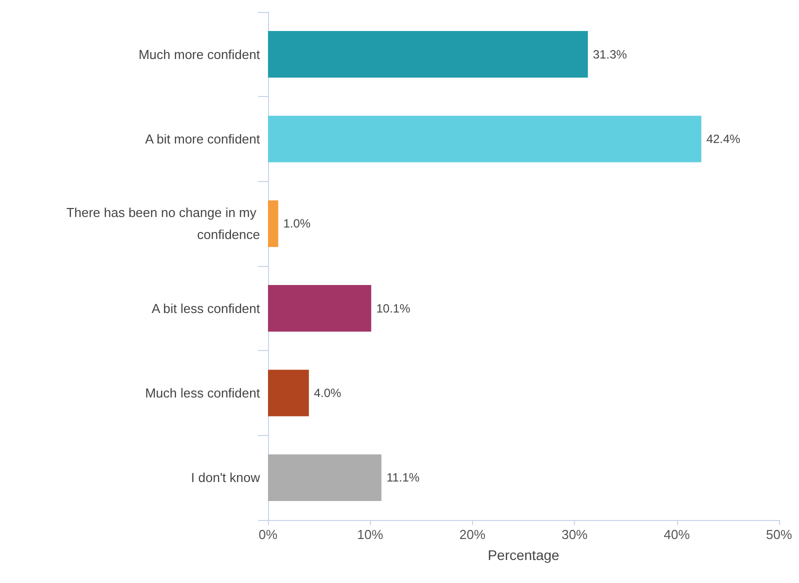 This screenshot has height=583, width=799. What do you see at coordinates (723, 139) in the screenshot?
I see `data-label: 42.4%` at bounding box center [723, 139].